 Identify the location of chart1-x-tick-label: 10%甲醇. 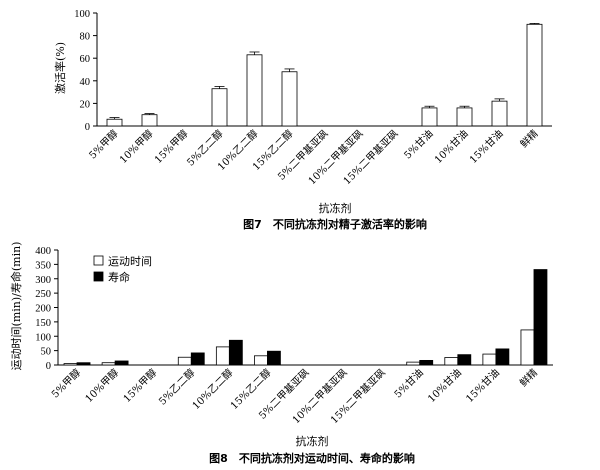
(136, 146).